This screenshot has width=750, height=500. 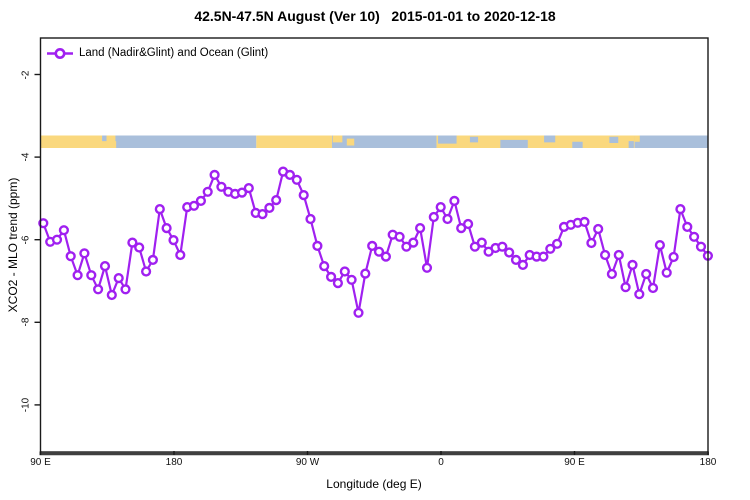 I want to click on y-tick-label: -8, so click(x=26, y=322).